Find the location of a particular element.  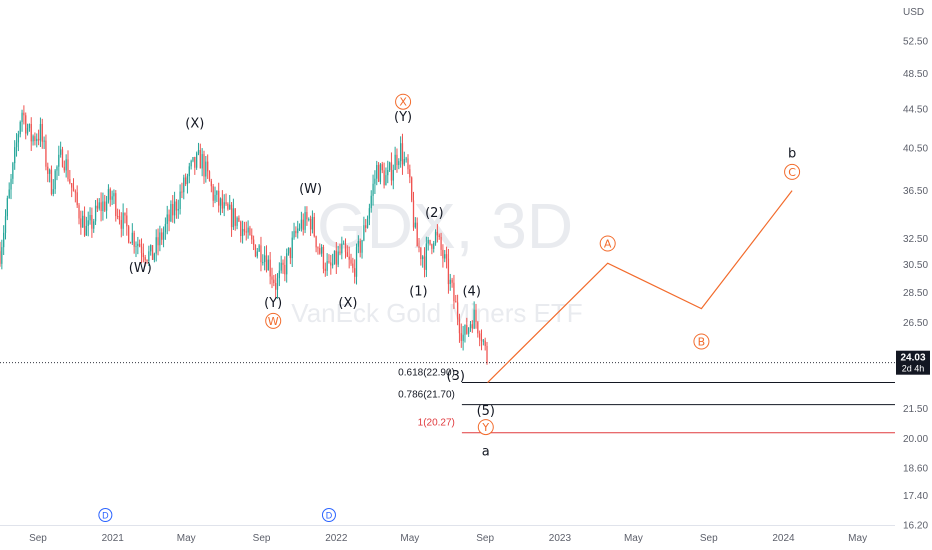

x-tick-label: May is located at coordinates (409, 538).